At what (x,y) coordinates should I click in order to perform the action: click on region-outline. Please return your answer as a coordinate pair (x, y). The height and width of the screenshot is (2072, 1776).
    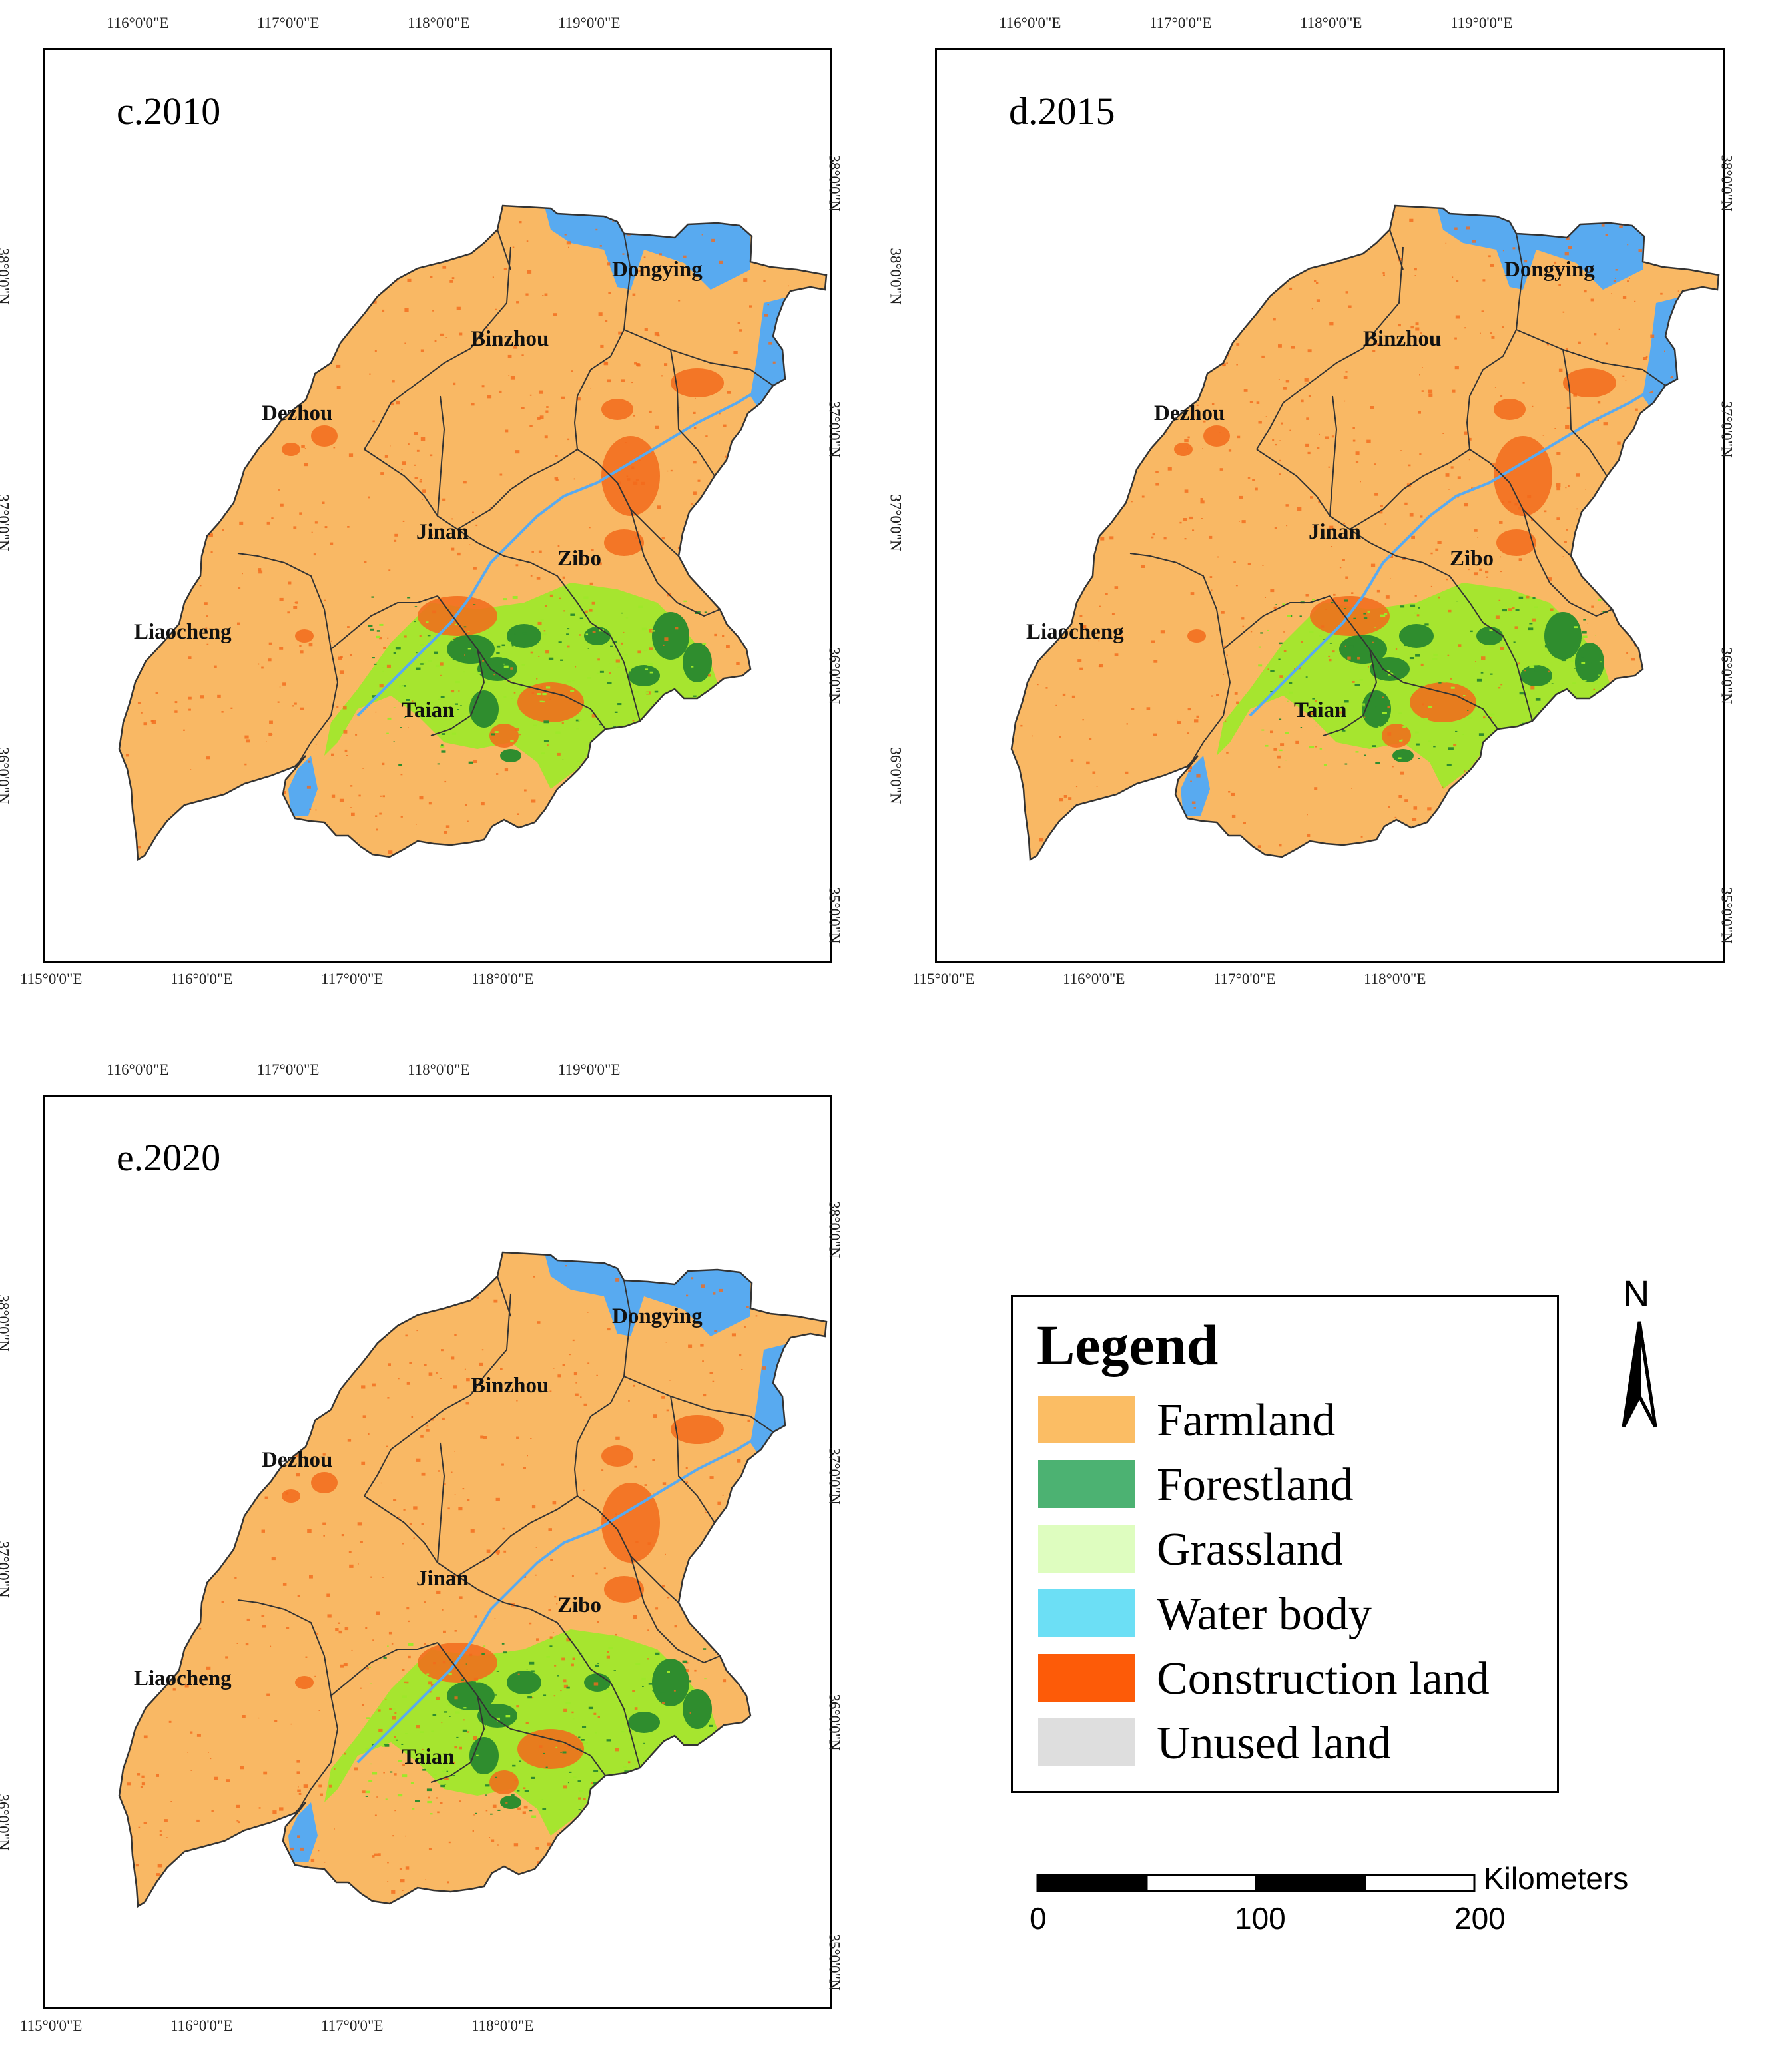
    Looking at the image, I should click on (473, 1580).